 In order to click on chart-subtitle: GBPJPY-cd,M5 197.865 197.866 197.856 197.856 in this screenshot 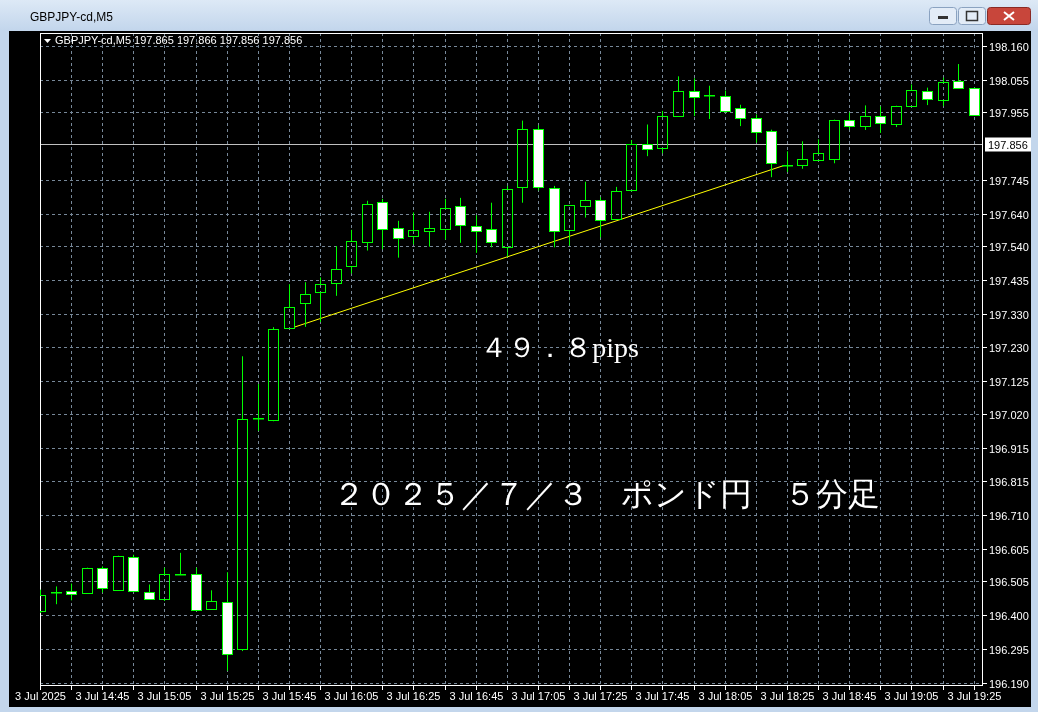, I will do `click(179, 40)`.